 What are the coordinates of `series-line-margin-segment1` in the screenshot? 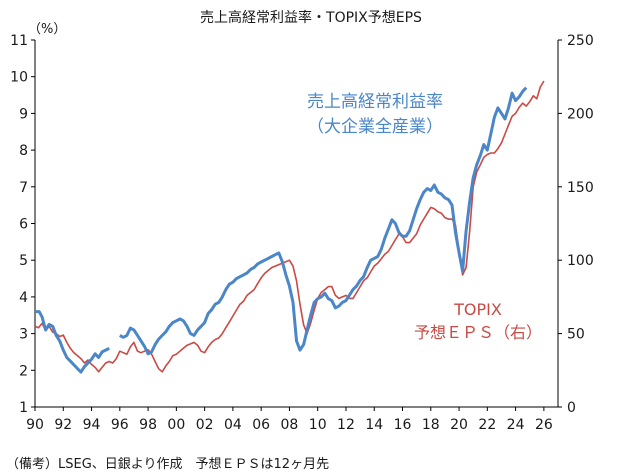 It's located at (72, 342).